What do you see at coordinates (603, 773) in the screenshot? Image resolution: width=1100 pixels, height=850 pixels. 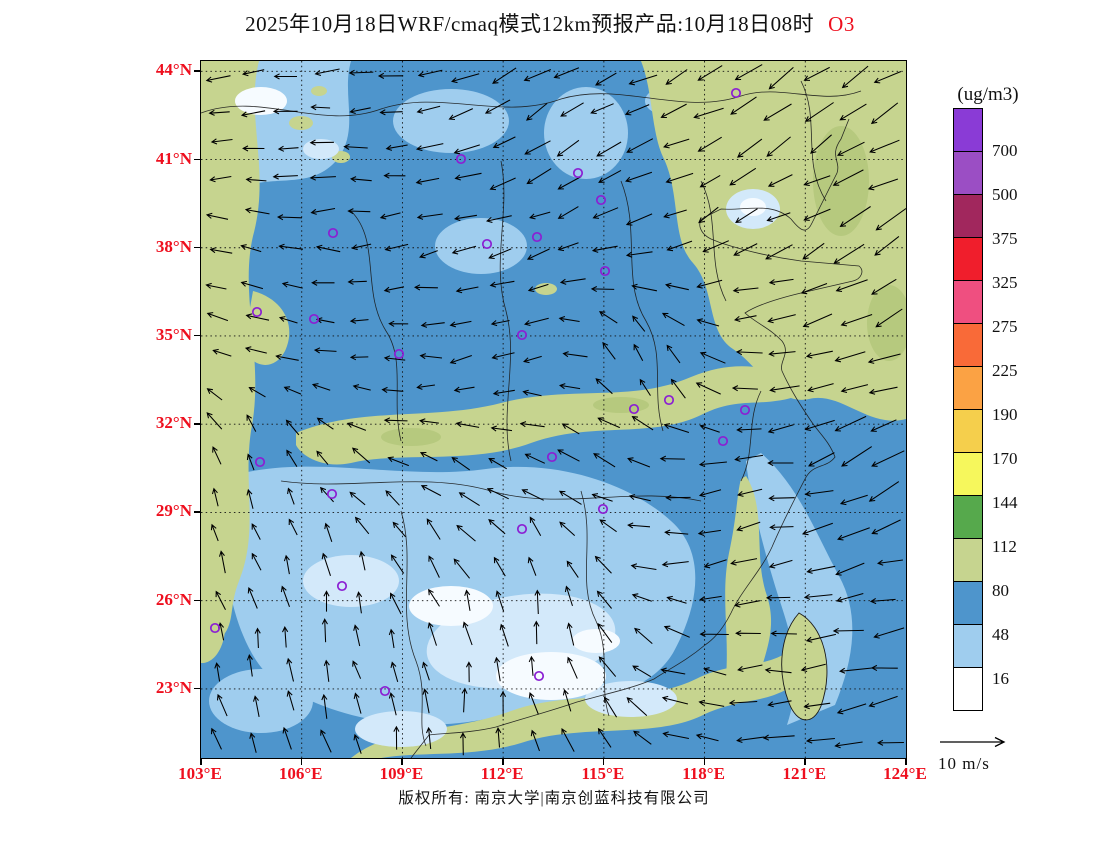 I see `x-tick-label: 115°E` at bounding box center [603, 773].